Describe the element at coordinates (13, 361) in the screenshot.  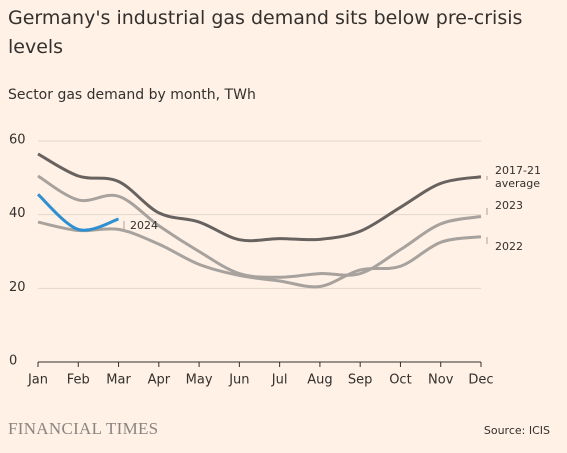
I see `y-tick-label: 0` at that location.